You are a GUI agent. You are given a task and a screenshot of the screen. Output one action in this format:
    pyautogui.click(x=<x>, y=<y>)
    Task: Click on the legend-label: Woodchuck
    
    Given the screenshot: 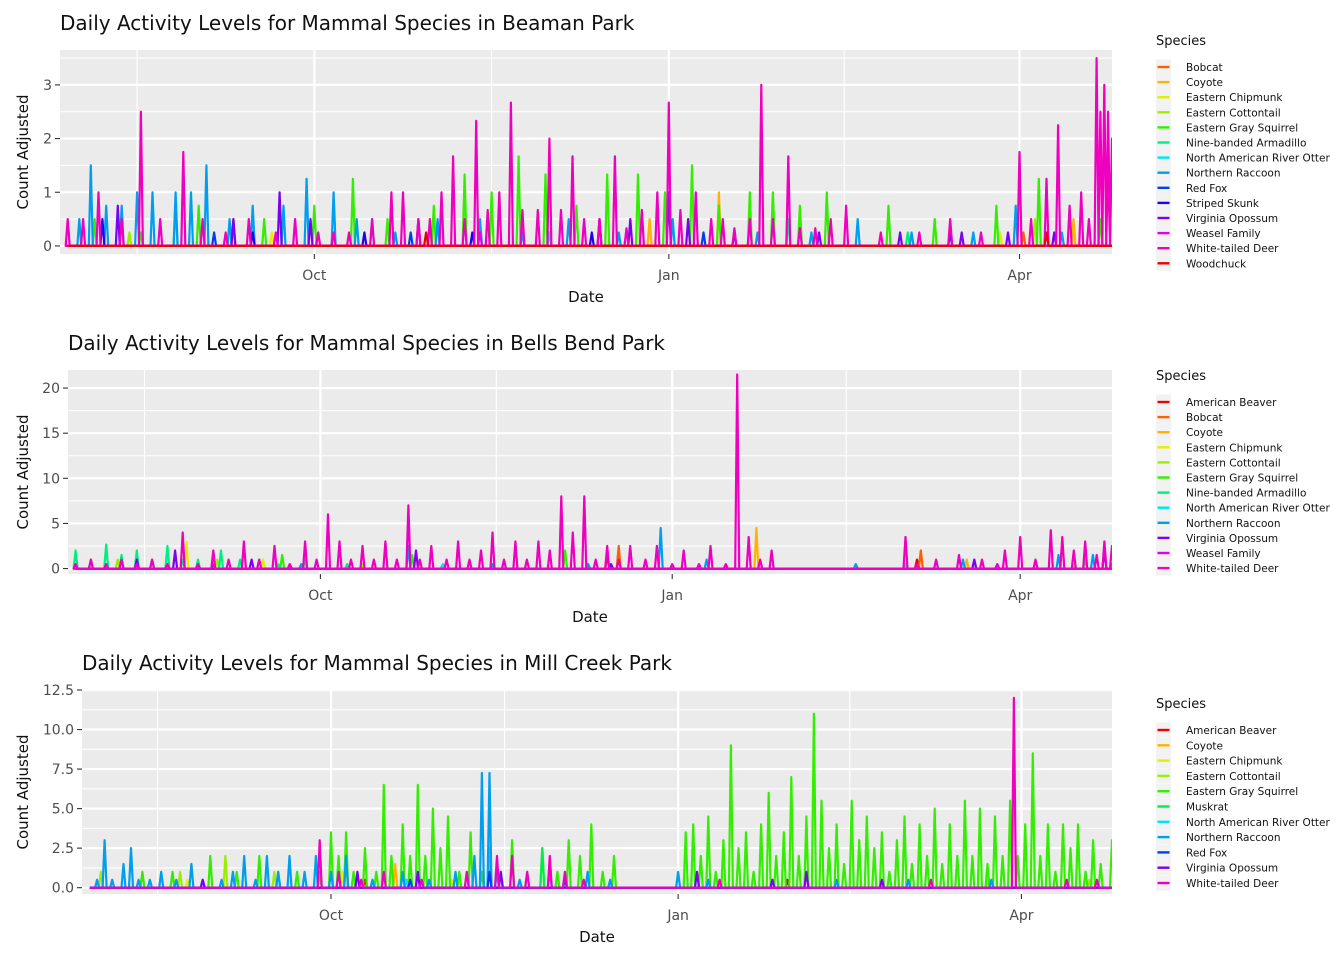 What is the action you would take?
    pyautogui.click(x=1216, y=264)
    